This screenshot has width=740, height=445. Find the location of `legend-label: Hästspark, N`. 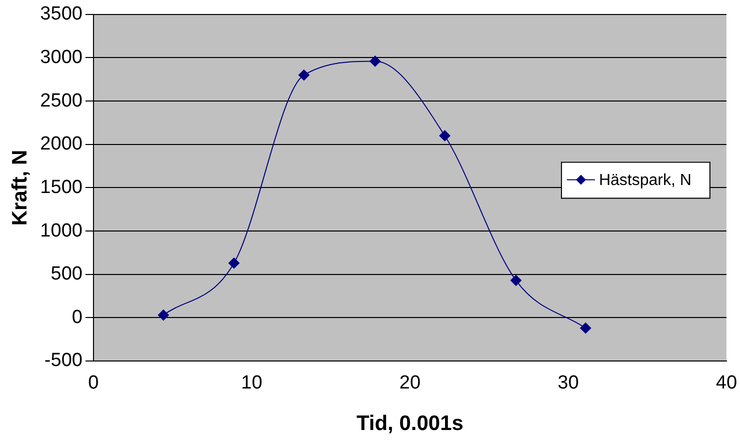

legend-label: Hästspark, N is located at coordinates (645, 181).